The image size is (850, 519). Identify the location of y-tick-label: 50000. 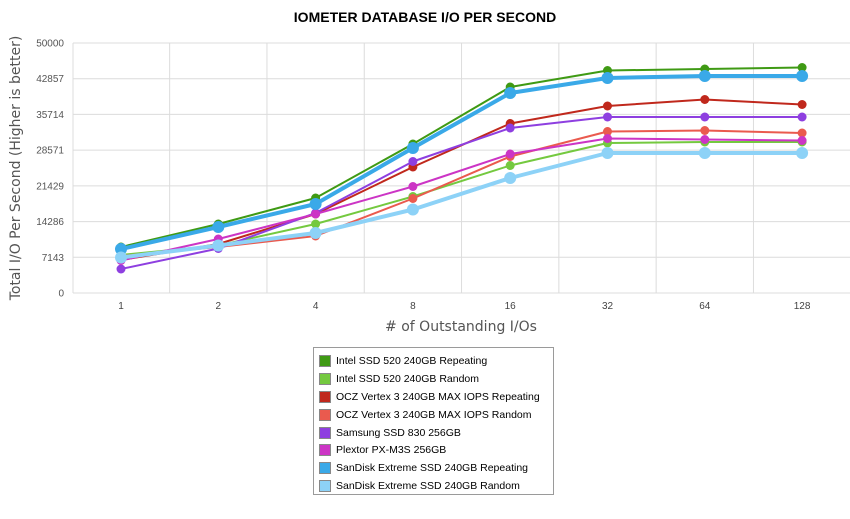
(50, 44).